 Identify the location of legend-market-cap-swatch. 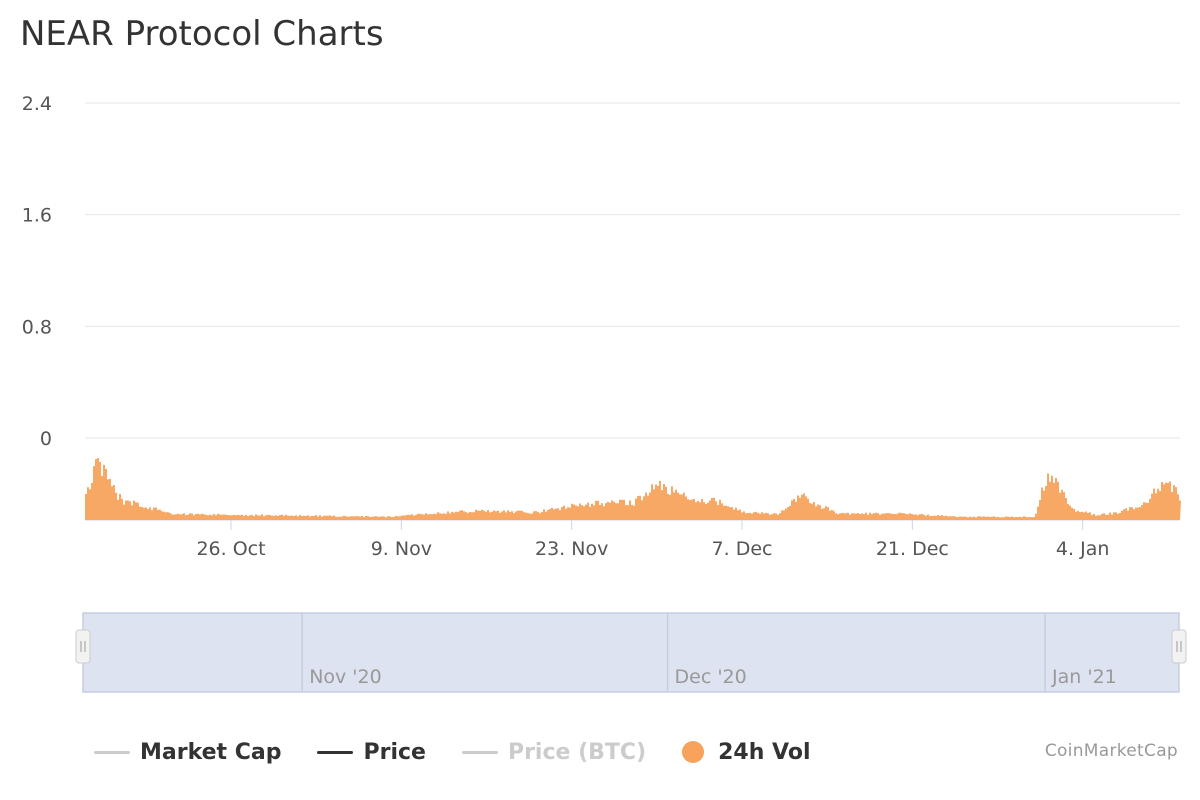
(112, 752).